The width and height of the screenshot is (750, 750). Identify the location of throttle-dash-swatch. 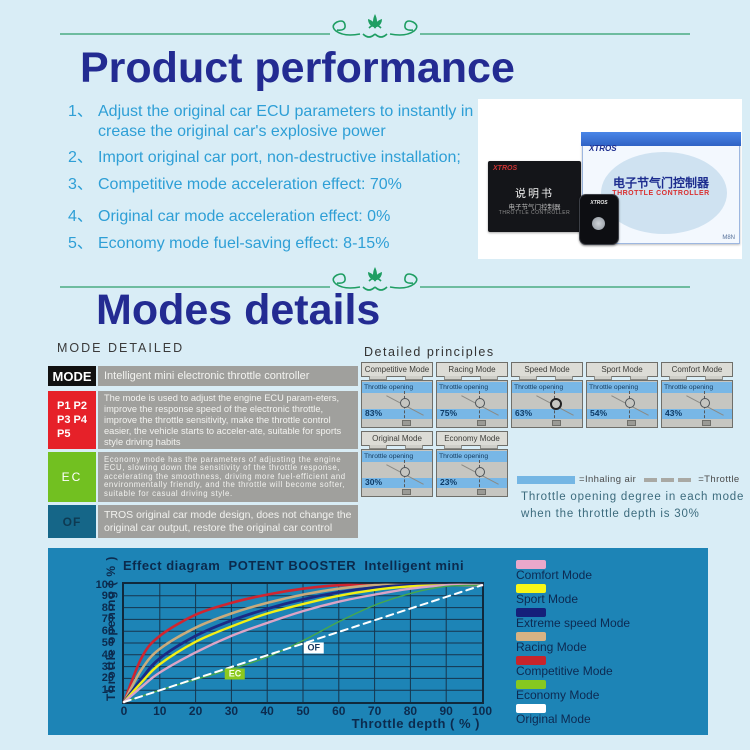
(669, 479).